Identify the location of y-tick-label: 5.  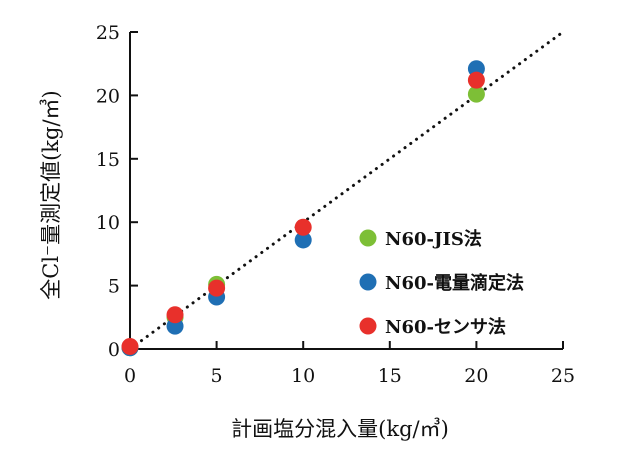
(114, 287).